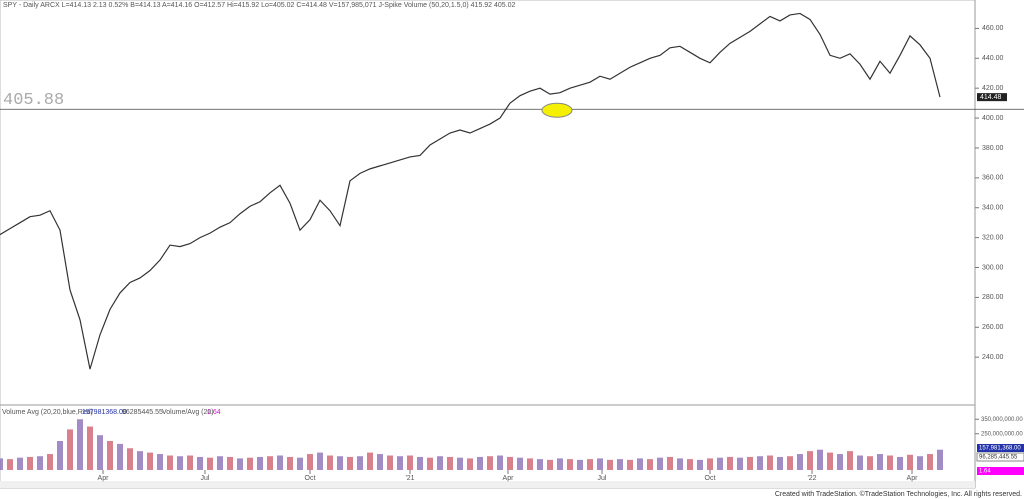 Image resolution: width=1024 pixels, height=499 pixels. Describe the element at coordinates (993, 237) in the screenshot. I see `y-tick-label: 320.00` at that location.